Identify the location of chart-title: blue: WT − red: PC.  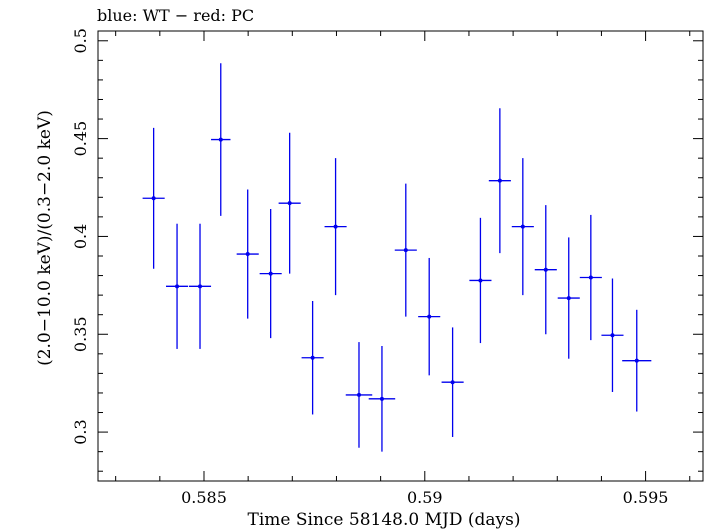
(176, 15).